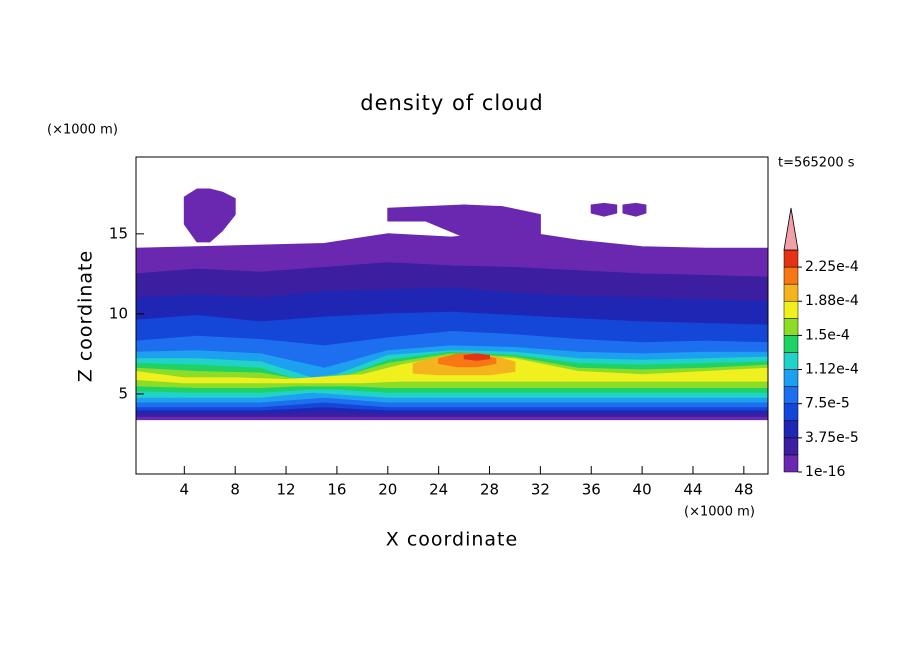 The width and height of the screenshot is (904, 654). I want to click on x-tick-label: 32, so click(540, 490).